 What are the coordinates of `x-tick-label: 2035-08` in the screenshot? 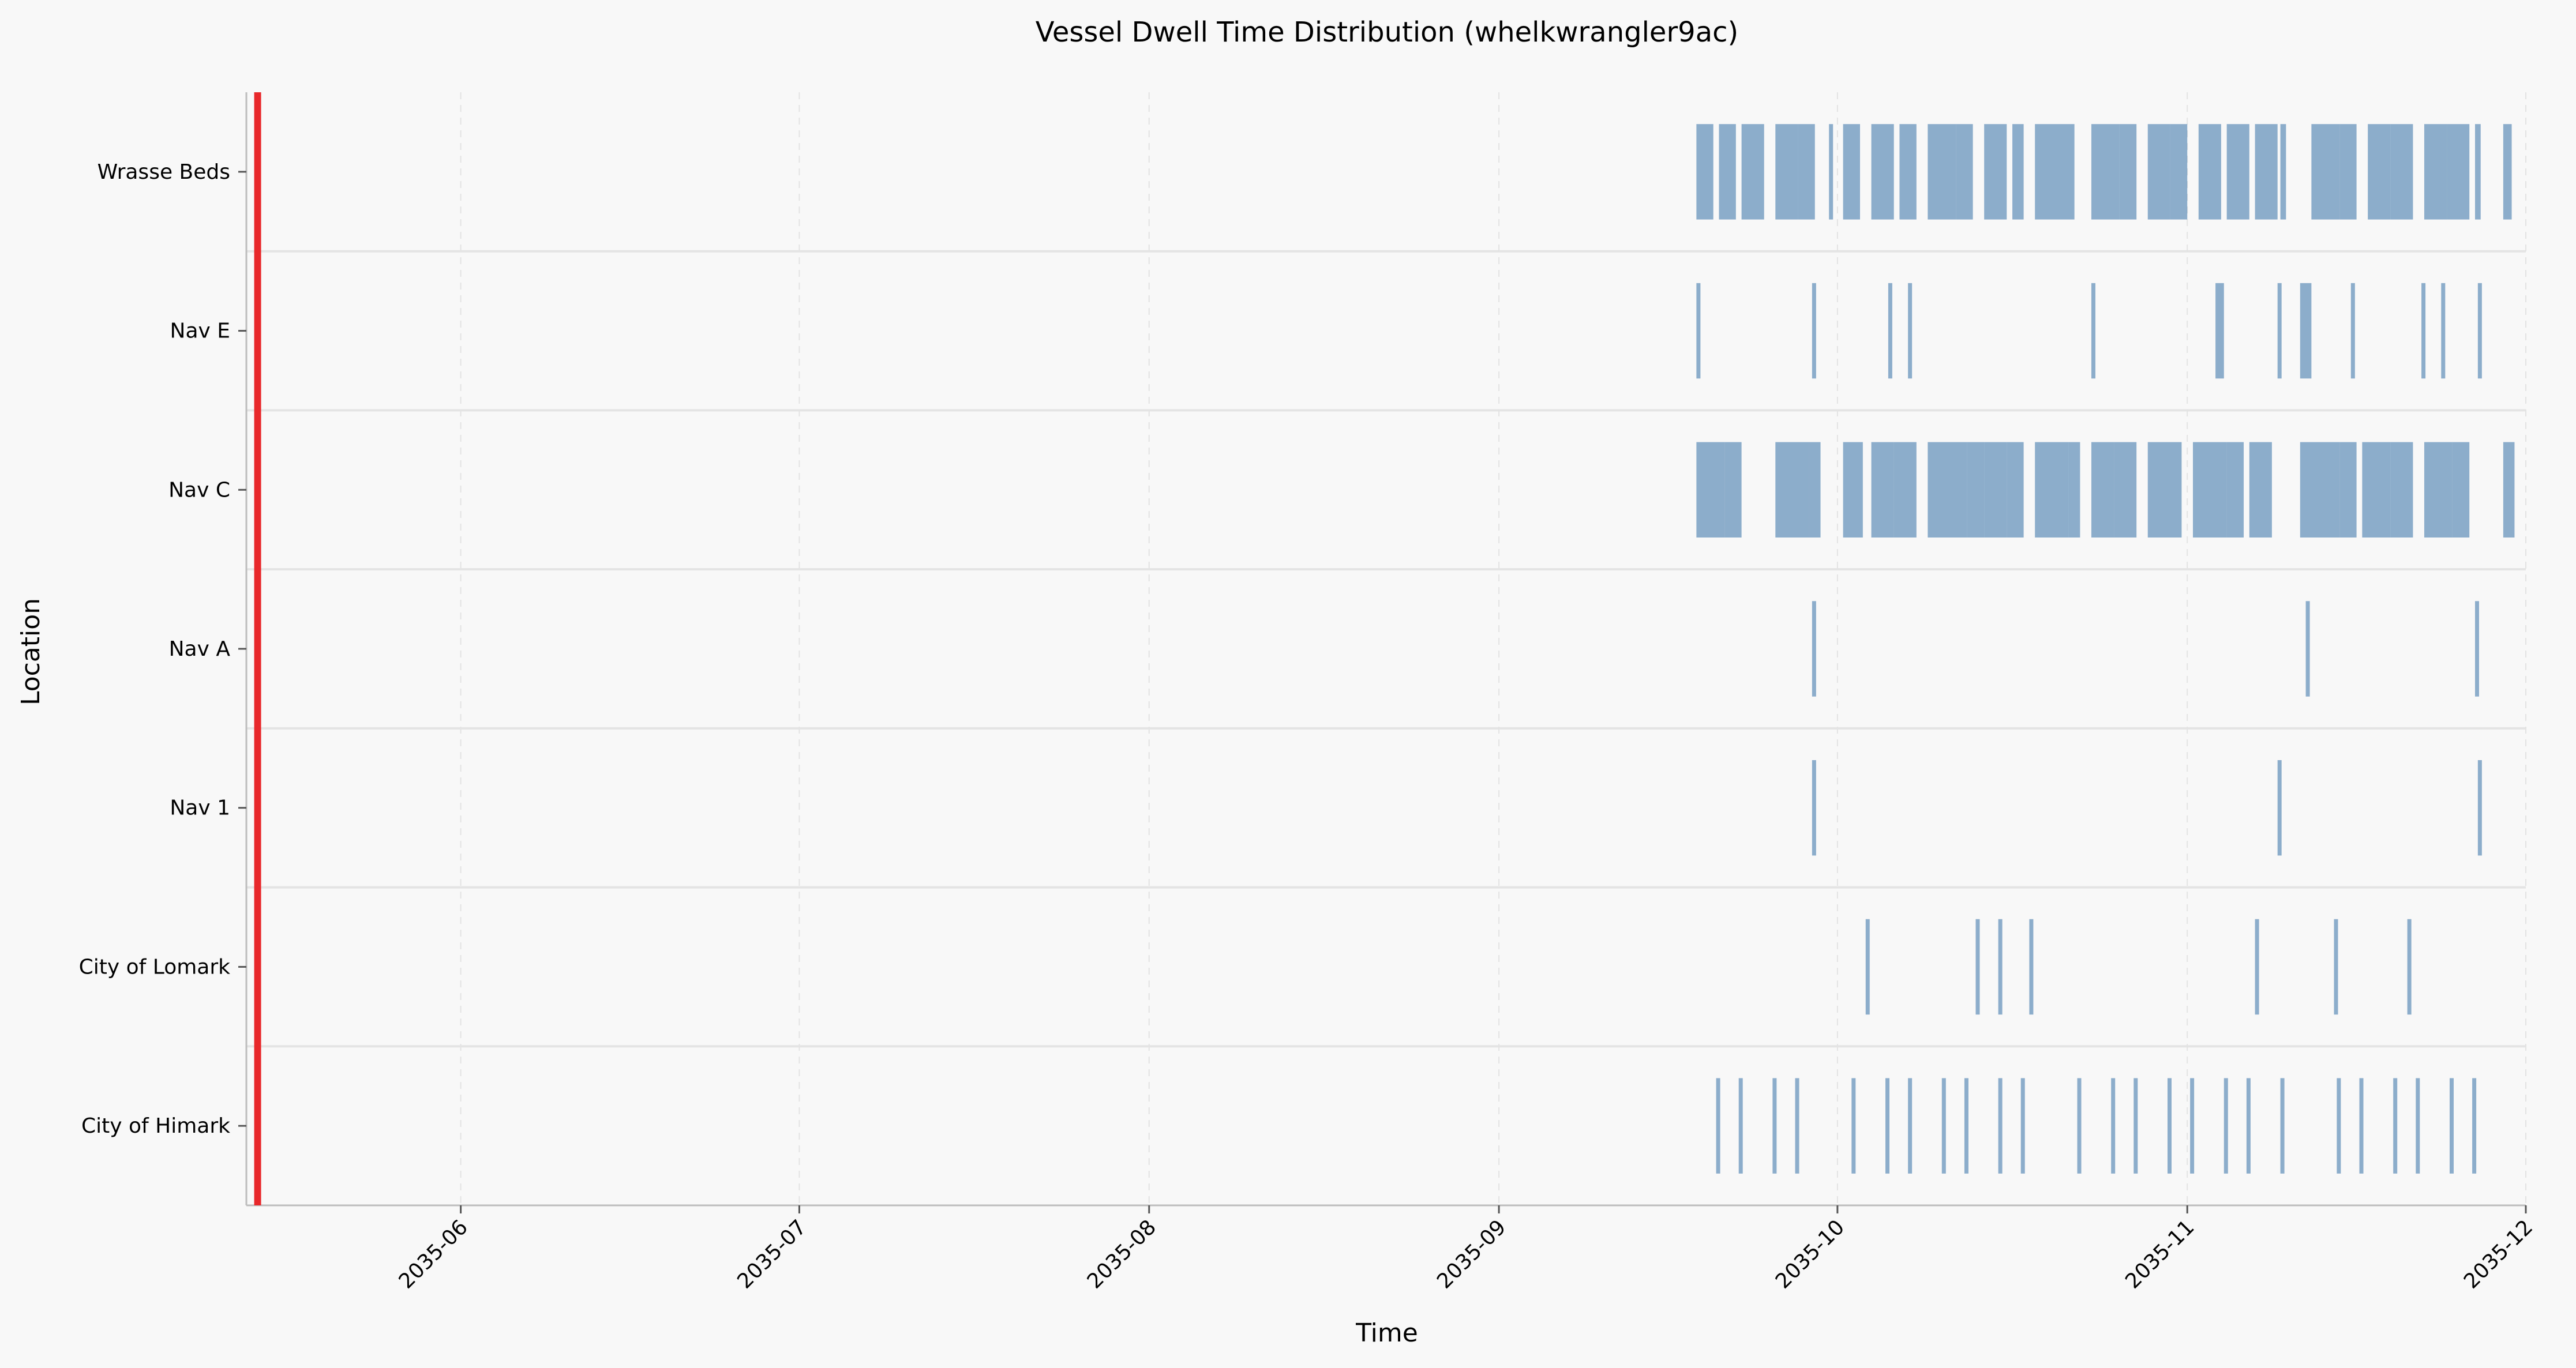 It's located at (1122, 1254).